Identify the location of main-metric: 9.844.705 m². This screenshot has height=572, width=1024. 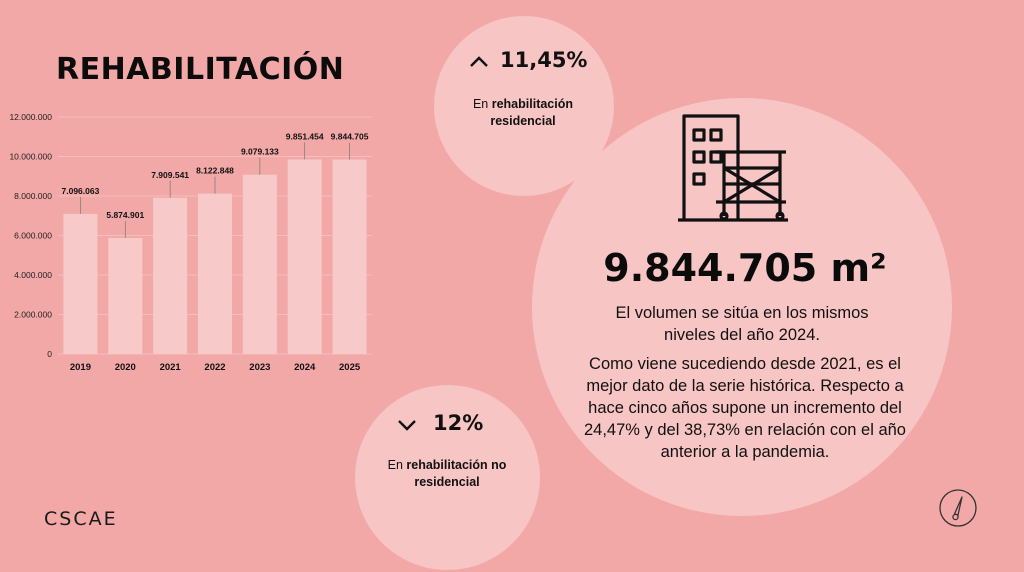
(745, 268).